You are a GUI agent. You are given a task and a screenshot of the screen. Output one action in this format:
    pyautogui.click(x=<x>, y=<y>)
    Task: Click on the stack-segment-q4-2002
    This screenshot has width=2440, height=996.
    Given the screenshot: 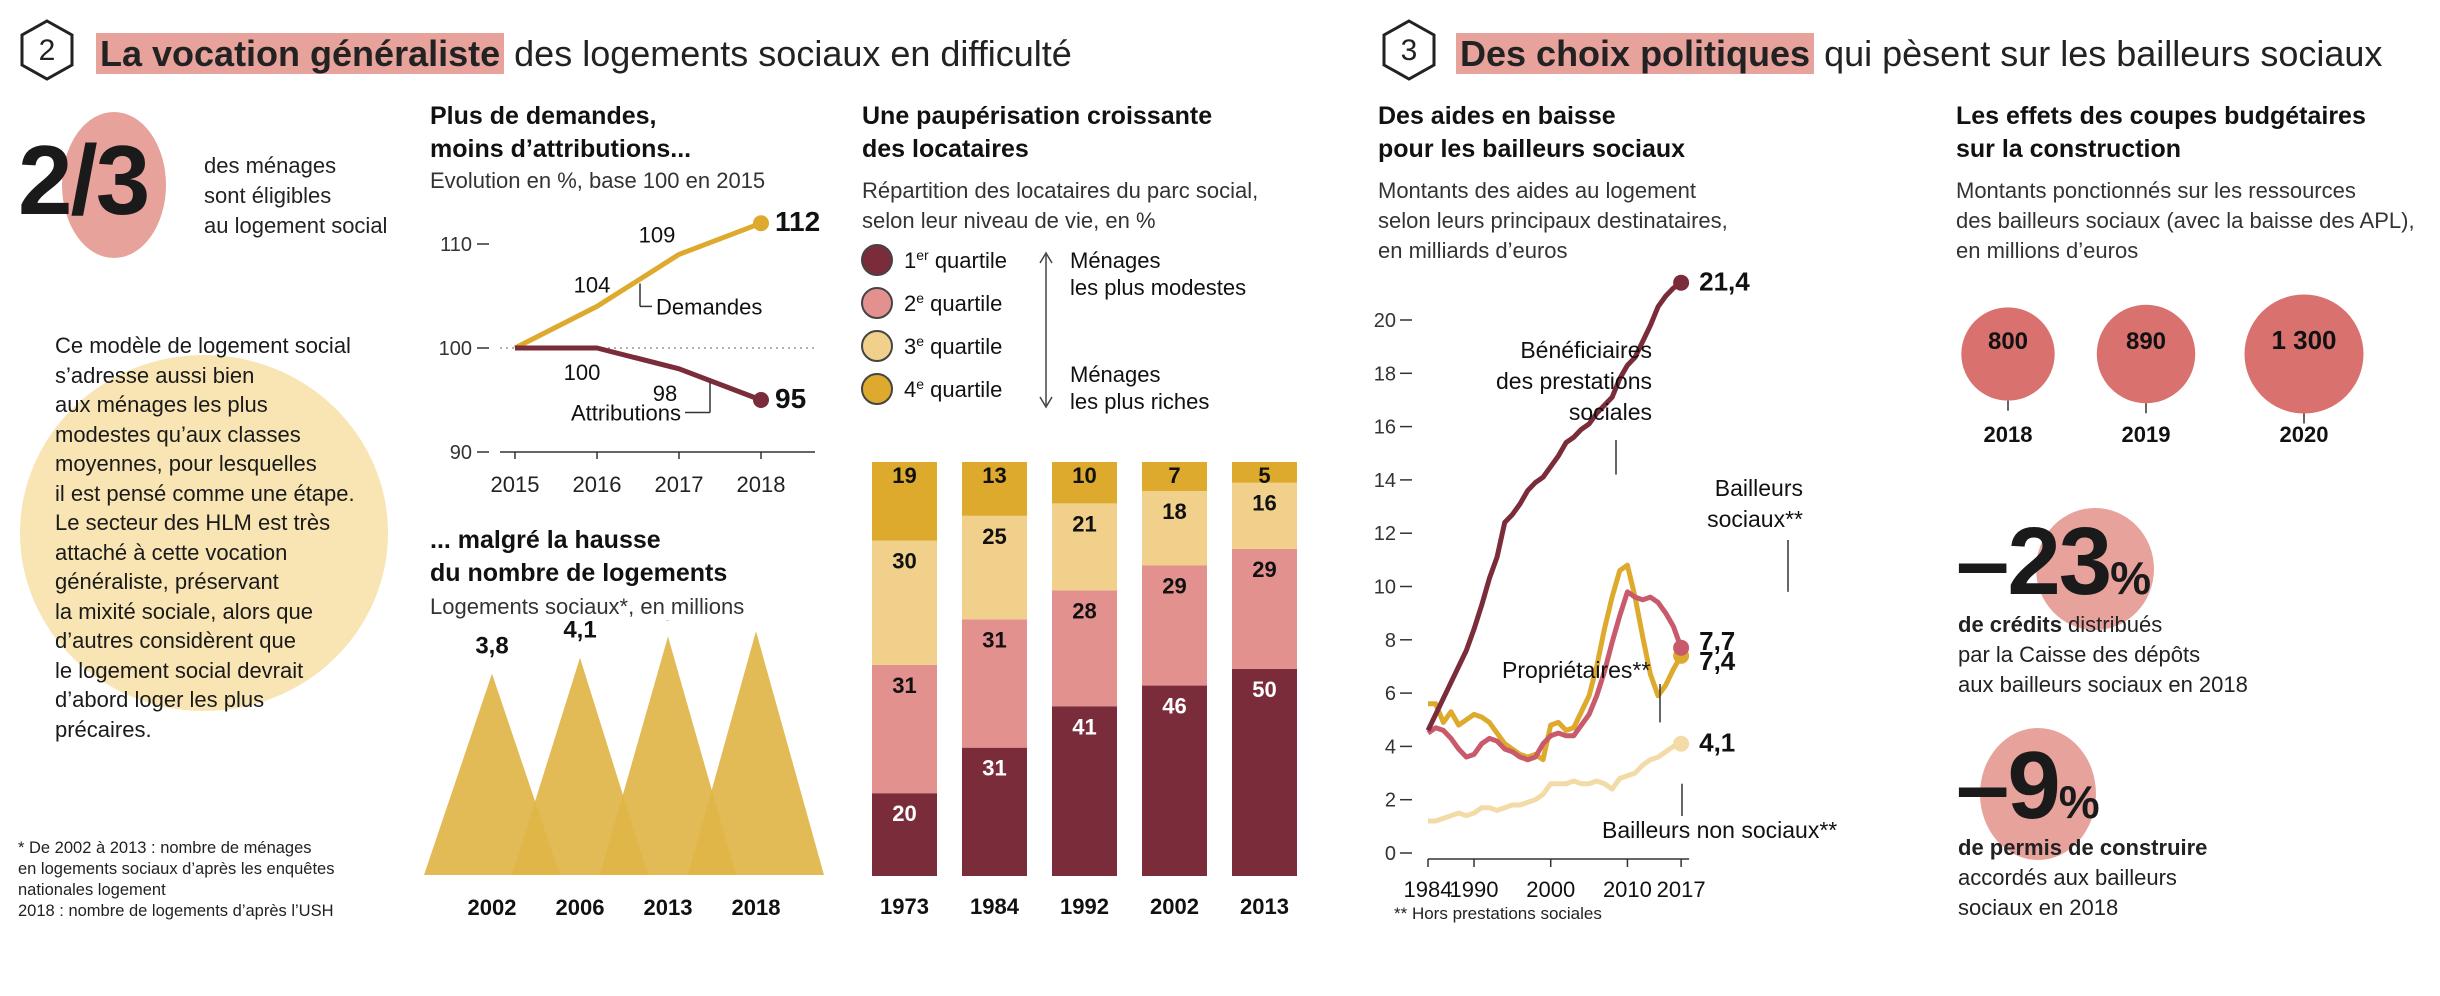 What is the action you would take?
    pyautogui.click(x=1174, y=476)
    